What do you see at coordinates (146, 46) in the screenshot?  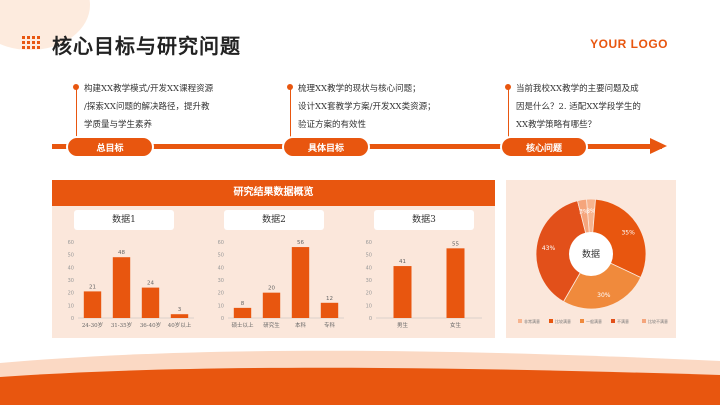 I see `page-title: 核心目标与研究问题` at bounding box center [146, 46].